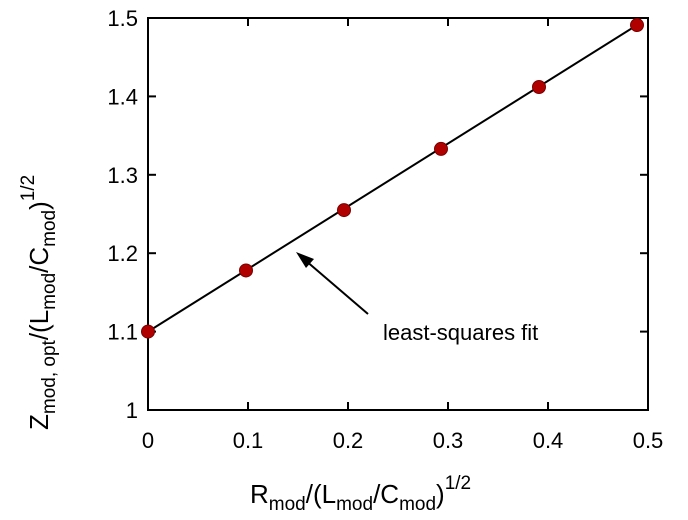 The width and height of the screenshot is (688, 520). I want to click on y-tick-label: 1.1, so click(122, 332).